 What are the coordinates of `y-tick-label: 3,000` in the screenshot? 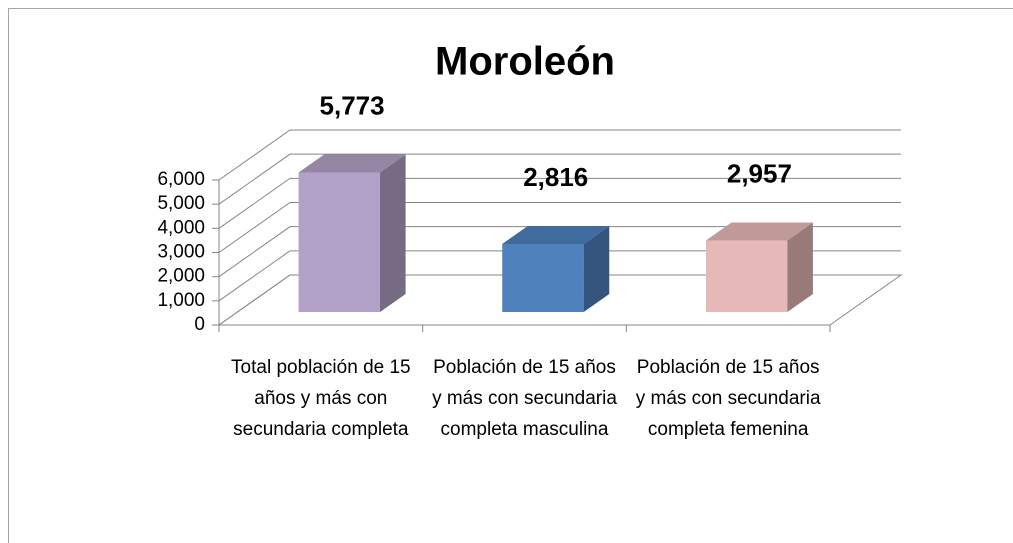 It's located at (181, 252).